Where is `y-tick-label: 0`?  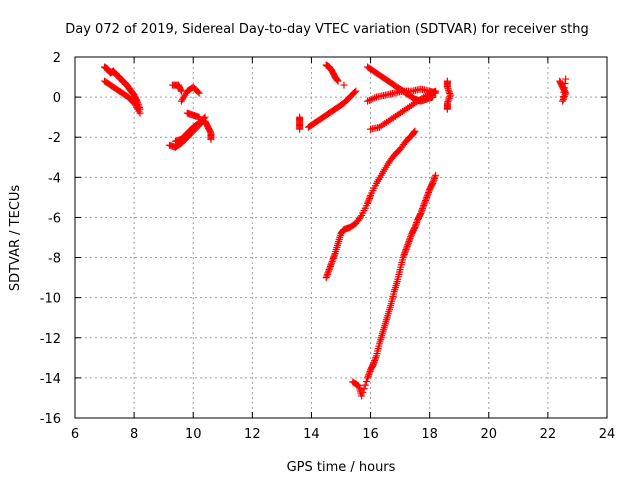
y-tick-label: 0 is located at coordinates (57, 98).